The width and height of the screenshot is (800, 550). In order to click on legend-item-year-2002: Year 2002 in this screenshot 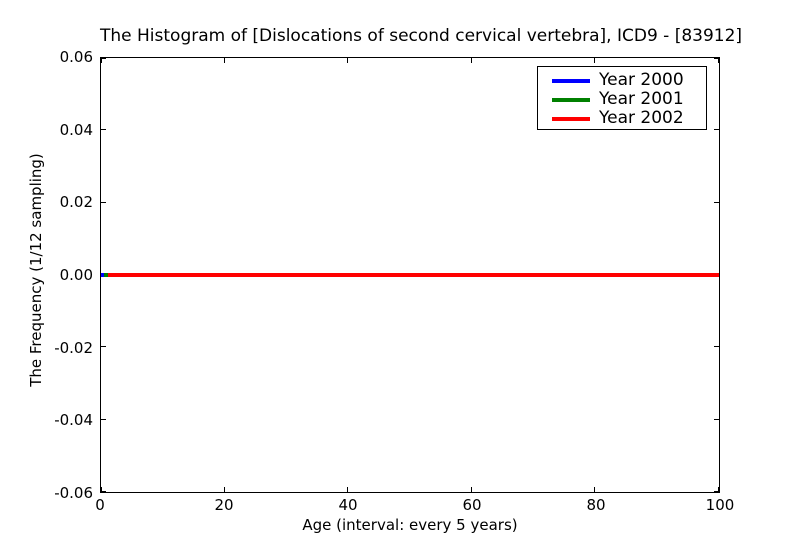, I will do `click(622, 118)`.